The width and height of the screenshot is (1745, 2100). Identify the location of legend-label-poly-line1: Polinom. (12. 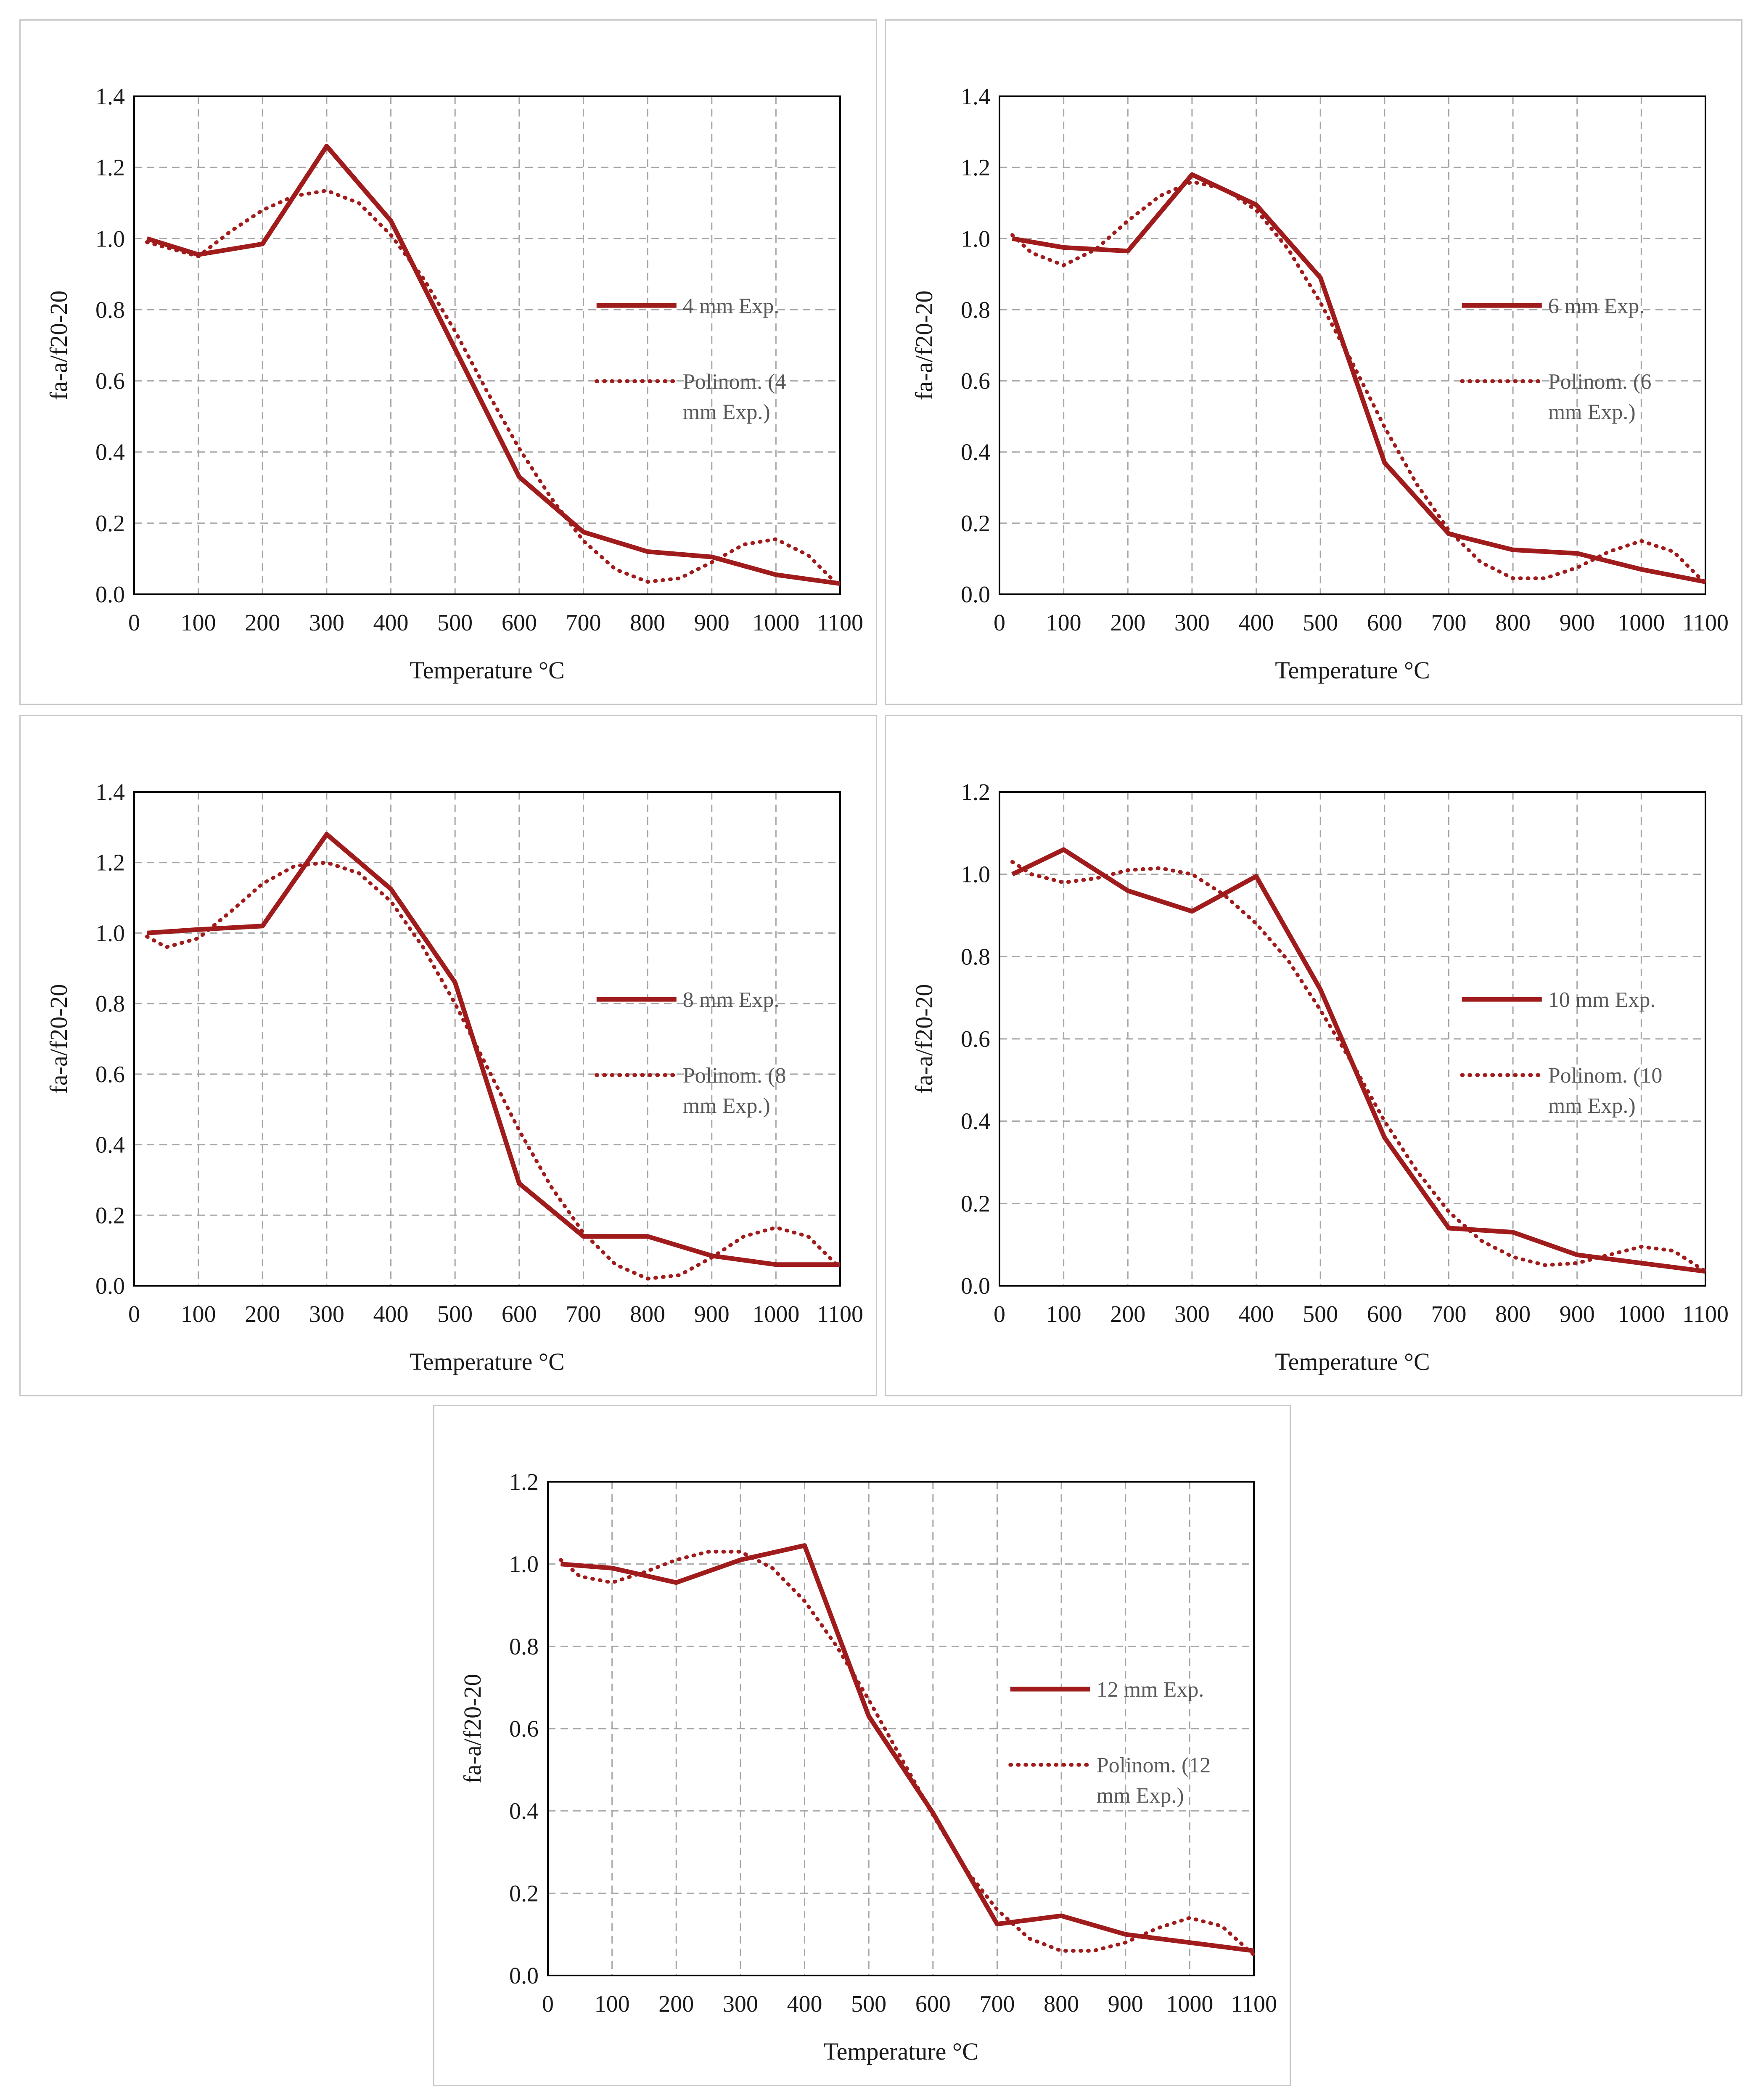
(1154, 1765).